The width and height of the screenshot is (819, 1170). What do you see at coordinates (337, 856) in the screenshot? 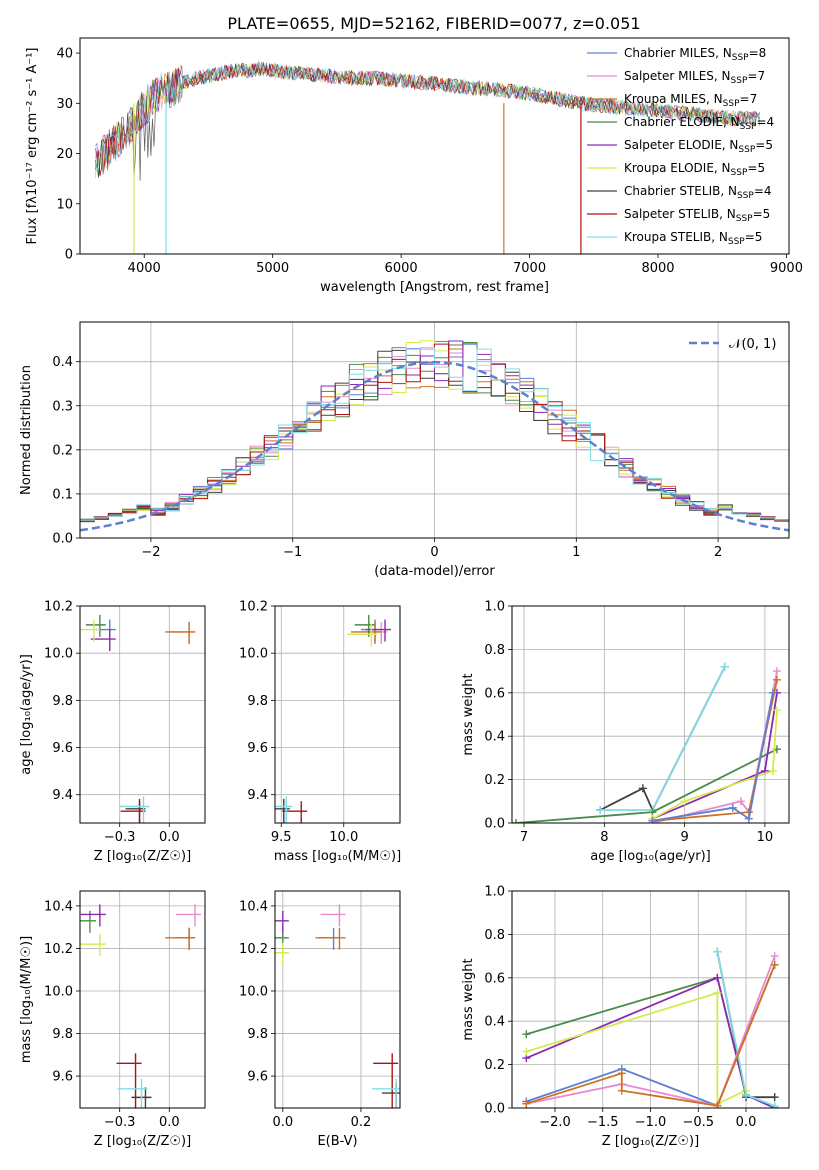
I see `x-axis-label: mass [log₁₀(M/M☉)]` at bounding box center [337, 856].